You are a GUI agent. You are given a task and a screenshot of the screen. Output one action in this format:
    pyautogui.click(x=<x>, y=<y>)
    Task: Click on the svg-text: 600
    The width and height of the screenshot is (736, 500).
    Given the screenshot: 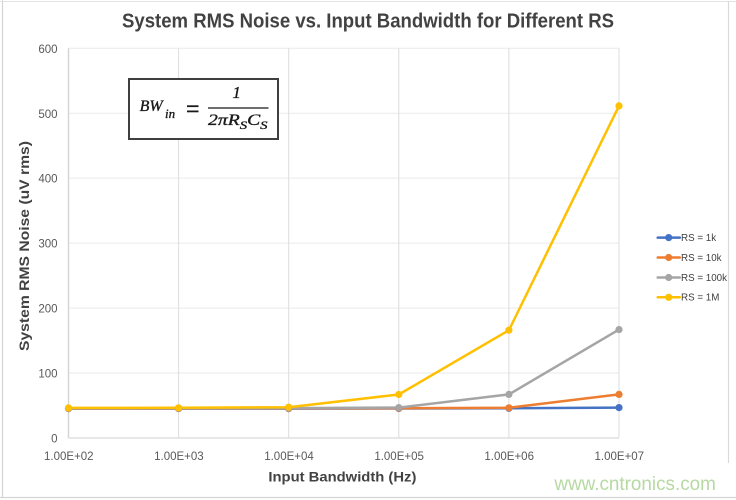 What is the action you would take?
    pyautogui.click(x=47, y=50)
    